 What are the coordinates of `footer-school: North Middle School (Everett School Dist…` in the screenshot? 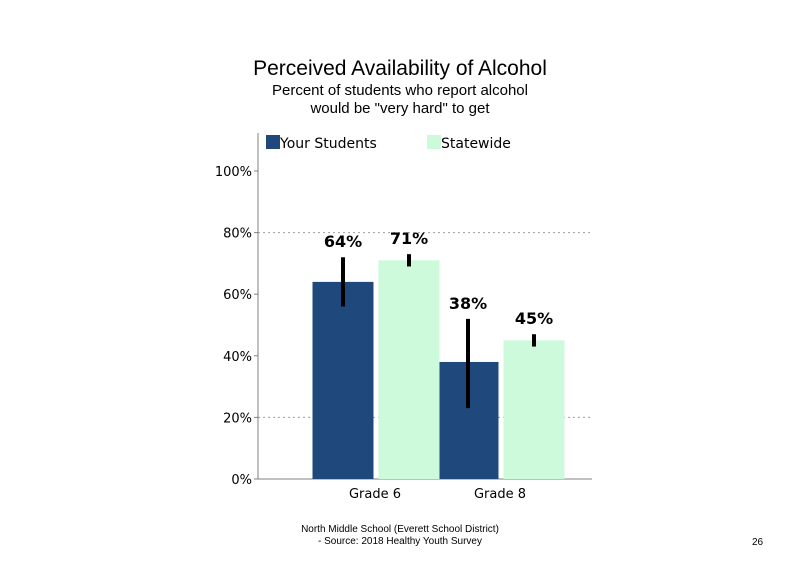 It's located at (400, 529).